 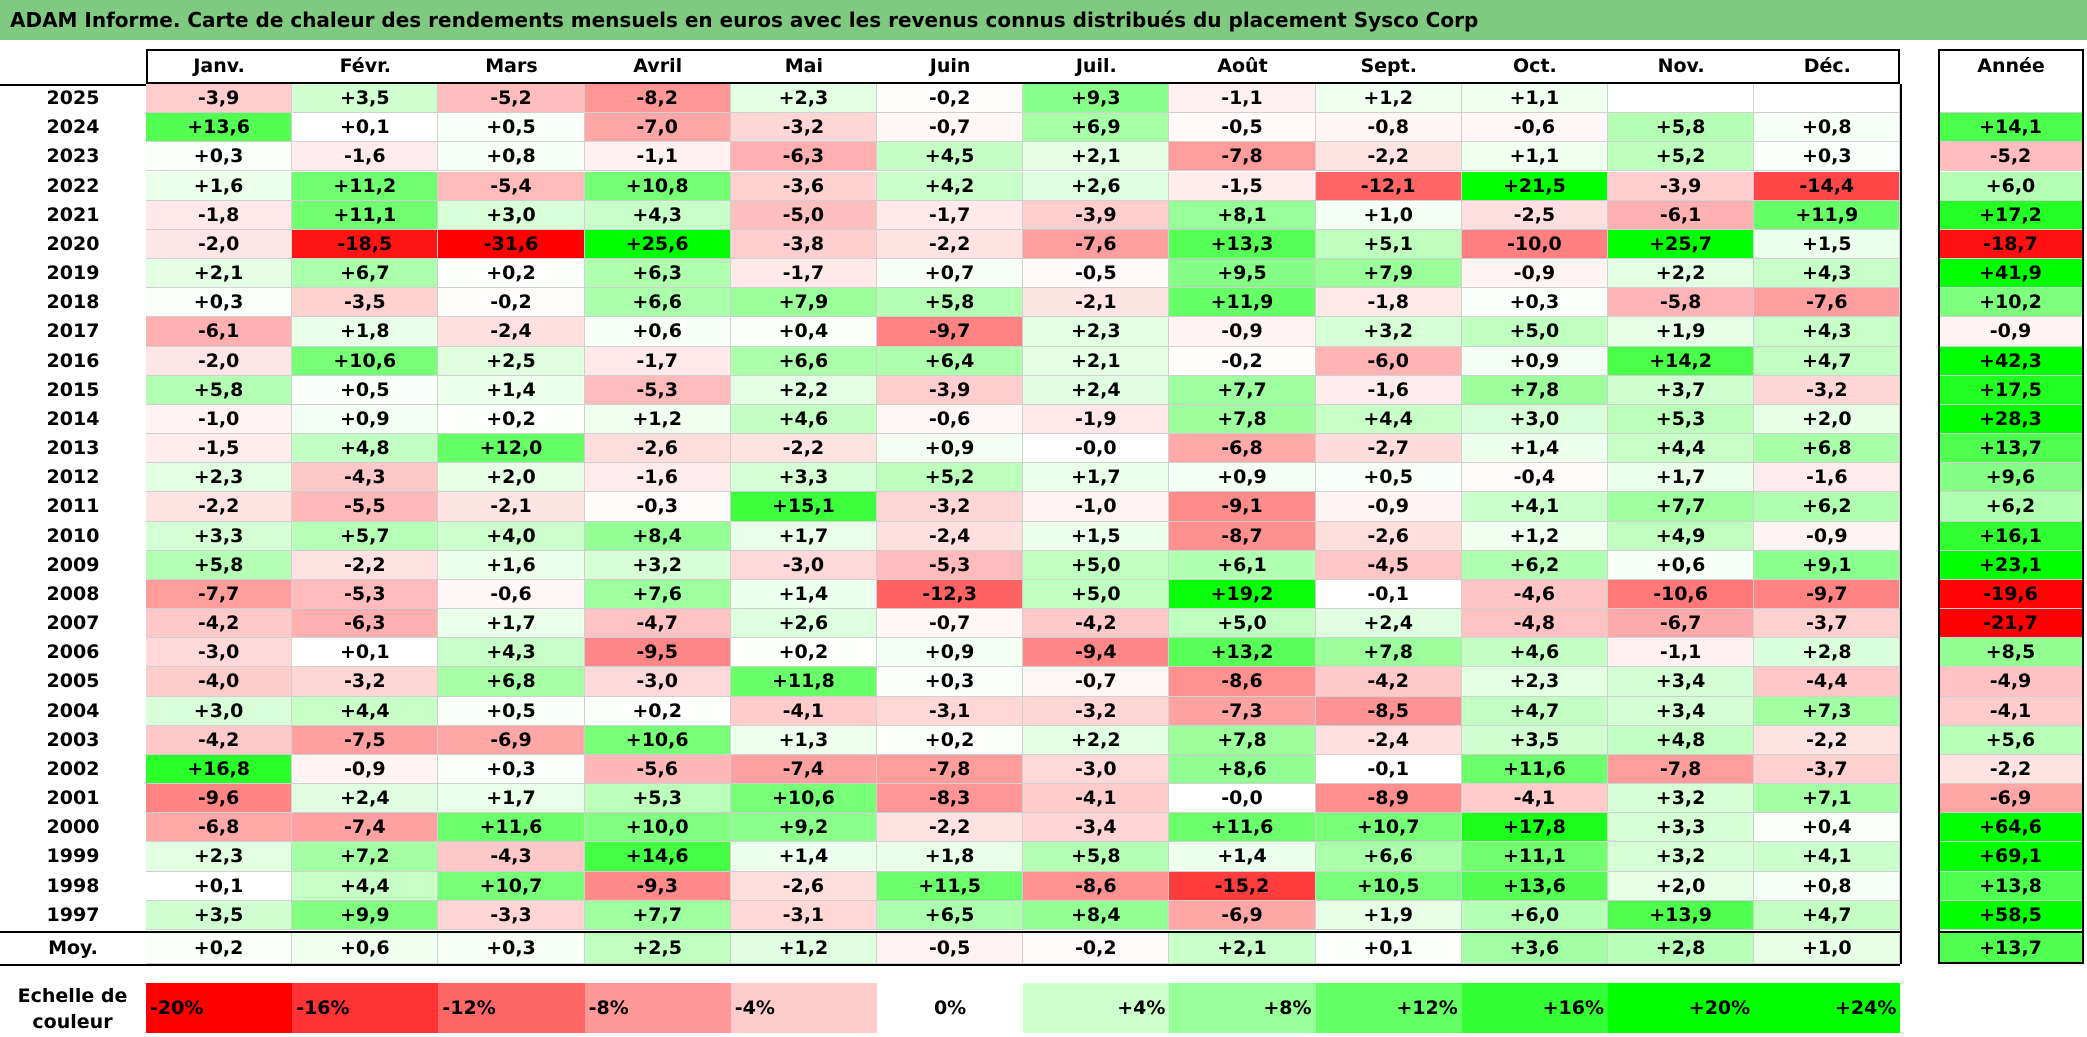 I want to click on heatmap-cell: -3,2, so click(x=1827, y=390).